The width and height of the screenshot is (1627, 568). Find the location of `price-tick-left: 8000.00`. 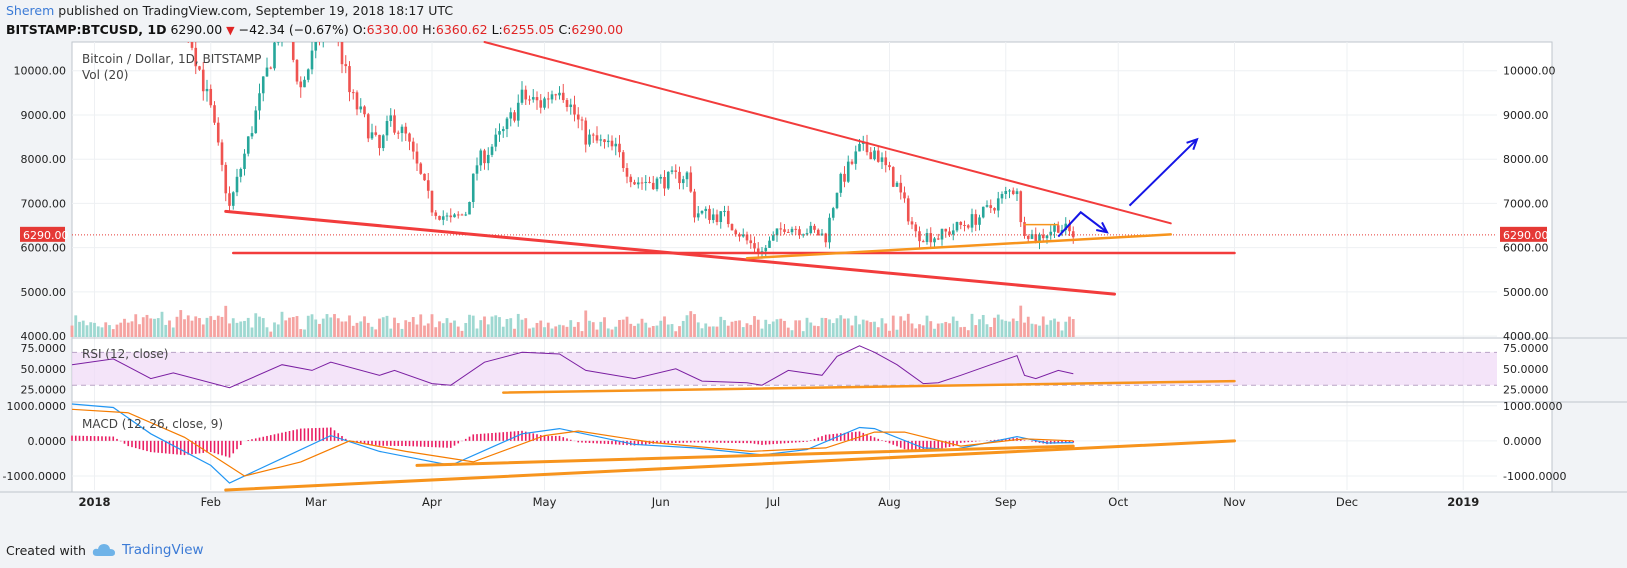

price-tick-left: 8000.00 is located at coordinates (44, 159).